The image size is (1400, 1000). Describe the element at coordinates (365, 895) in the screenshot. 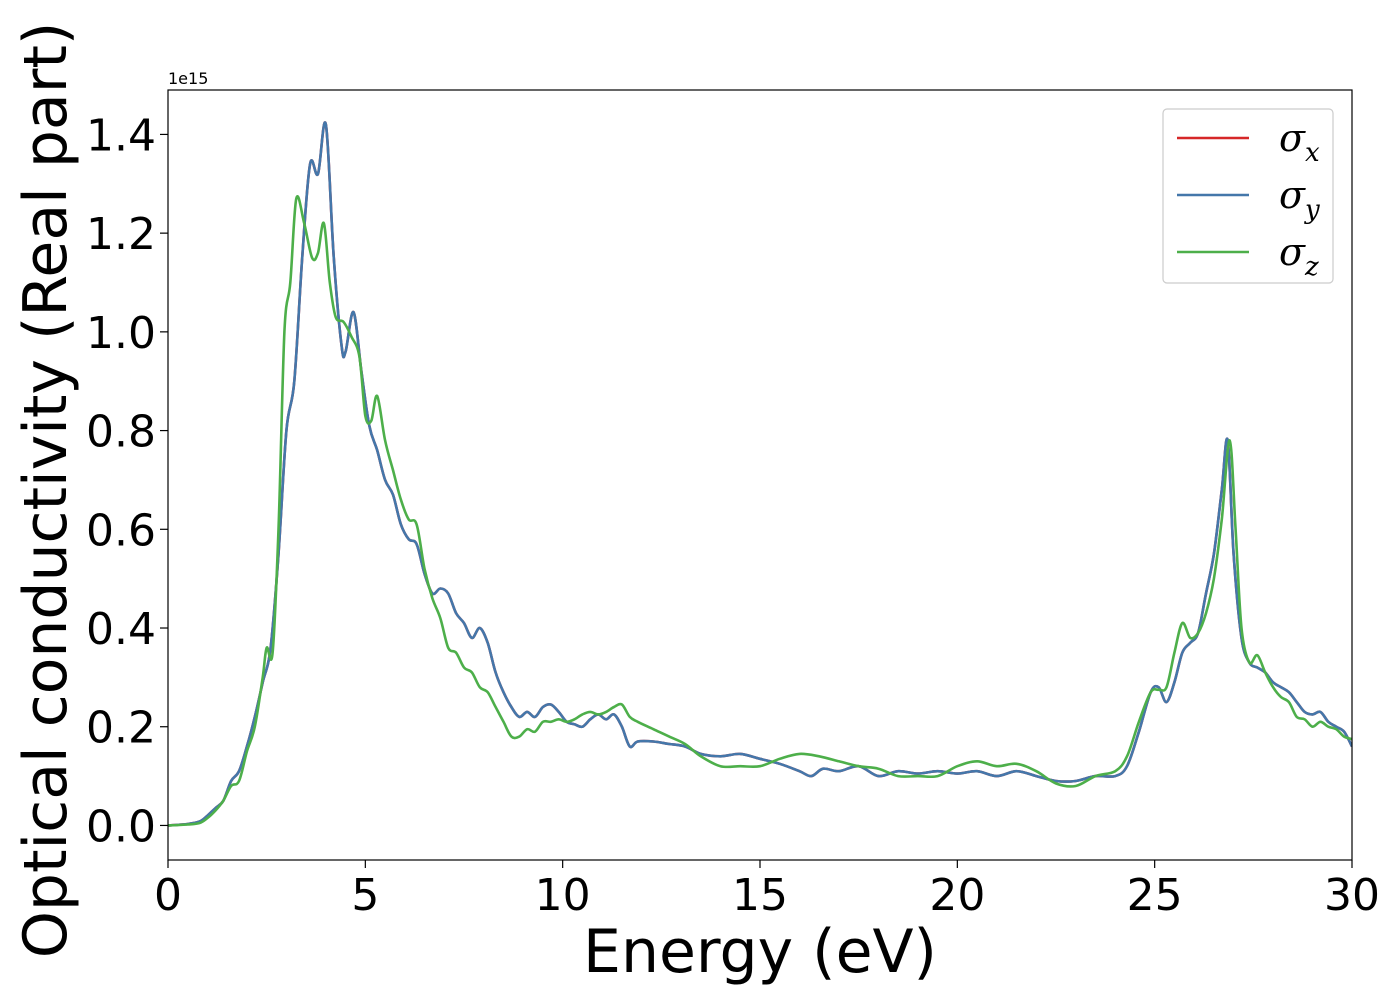

I see `x-tick-label: 5` at that location.